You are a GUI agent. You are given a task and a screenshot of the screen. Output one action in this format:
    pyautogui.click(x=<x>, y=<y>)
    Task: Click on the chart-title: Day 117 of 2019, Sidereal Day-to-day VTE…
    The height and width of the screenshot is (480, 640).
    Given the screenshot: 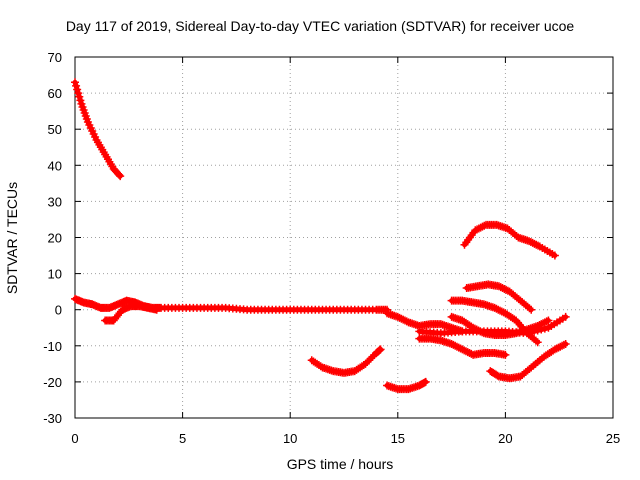 What is the action you would take?
    pyautogui.click(x=320, y=26)
    